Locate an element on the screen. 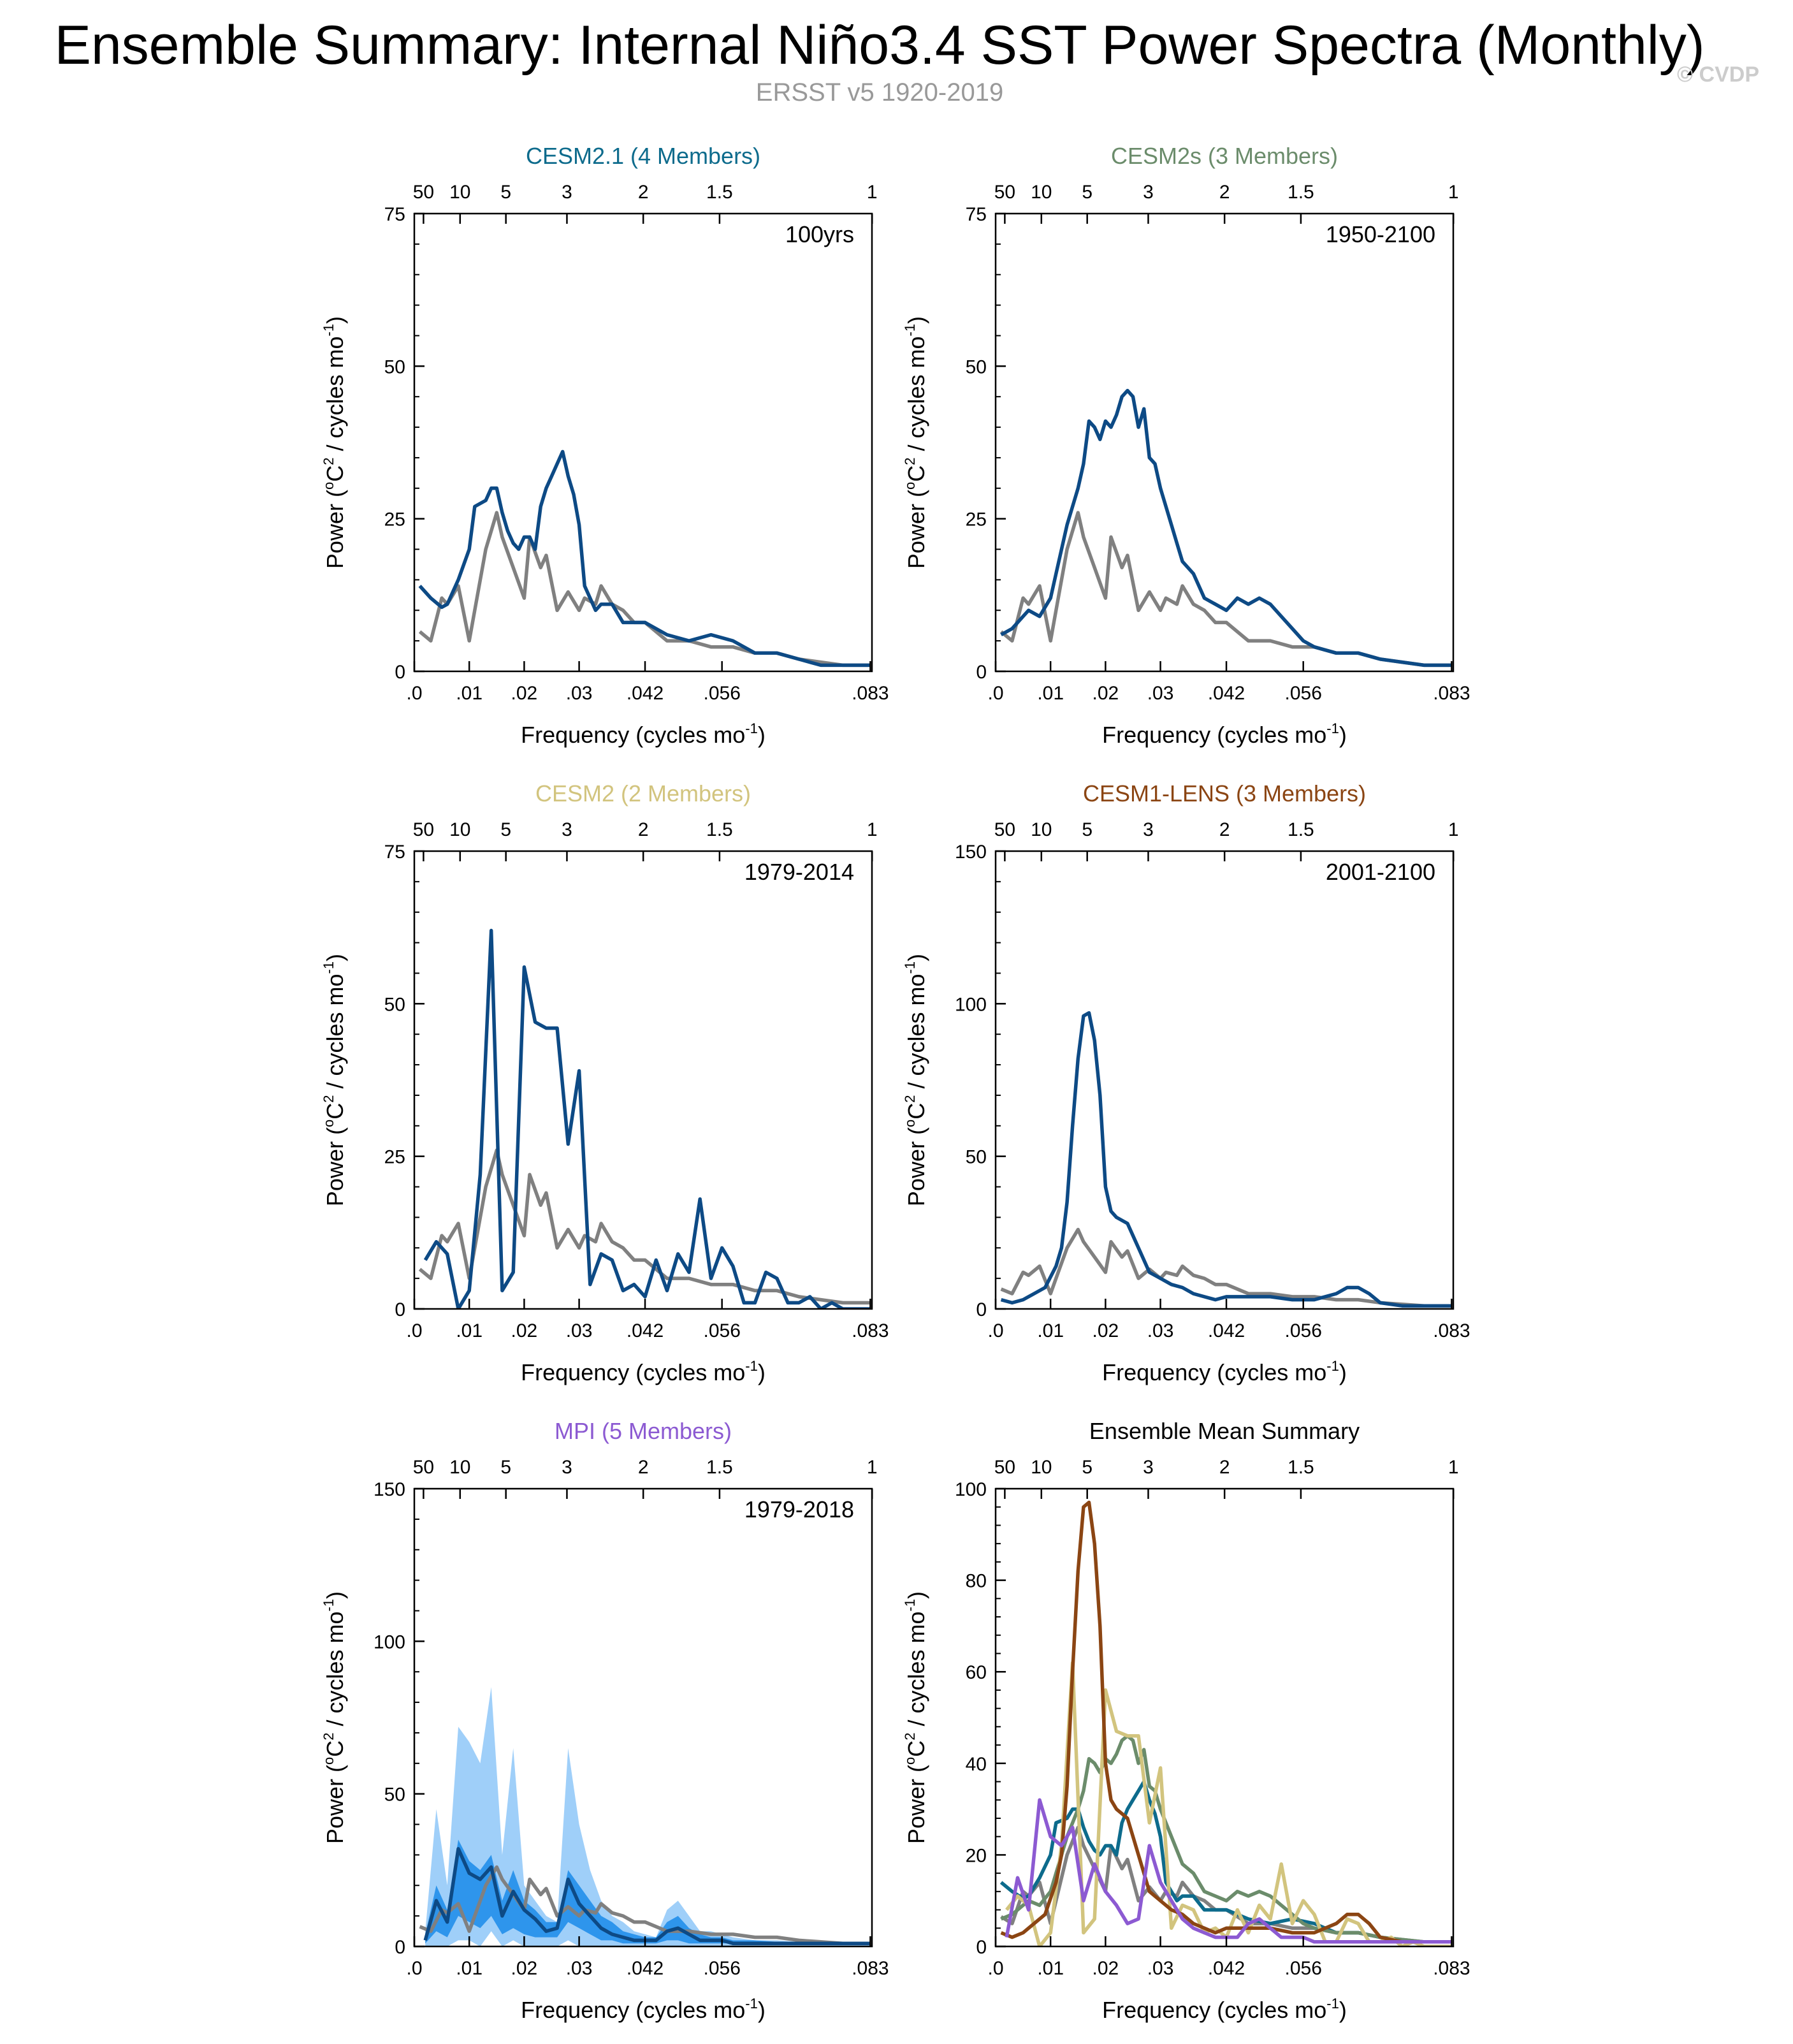  copyright: © CVDP is located at coordinates (1718, 74).